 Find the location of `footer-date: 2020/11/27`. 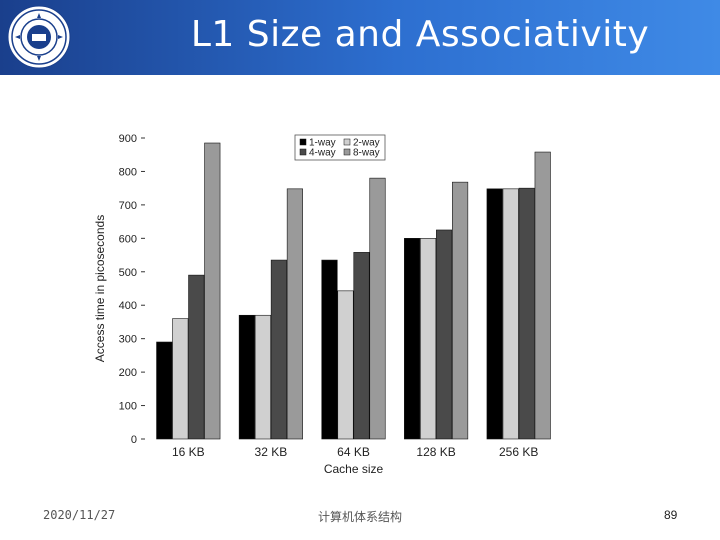

footer-date: 2020/11/27 is located at coordinates (79, 515).